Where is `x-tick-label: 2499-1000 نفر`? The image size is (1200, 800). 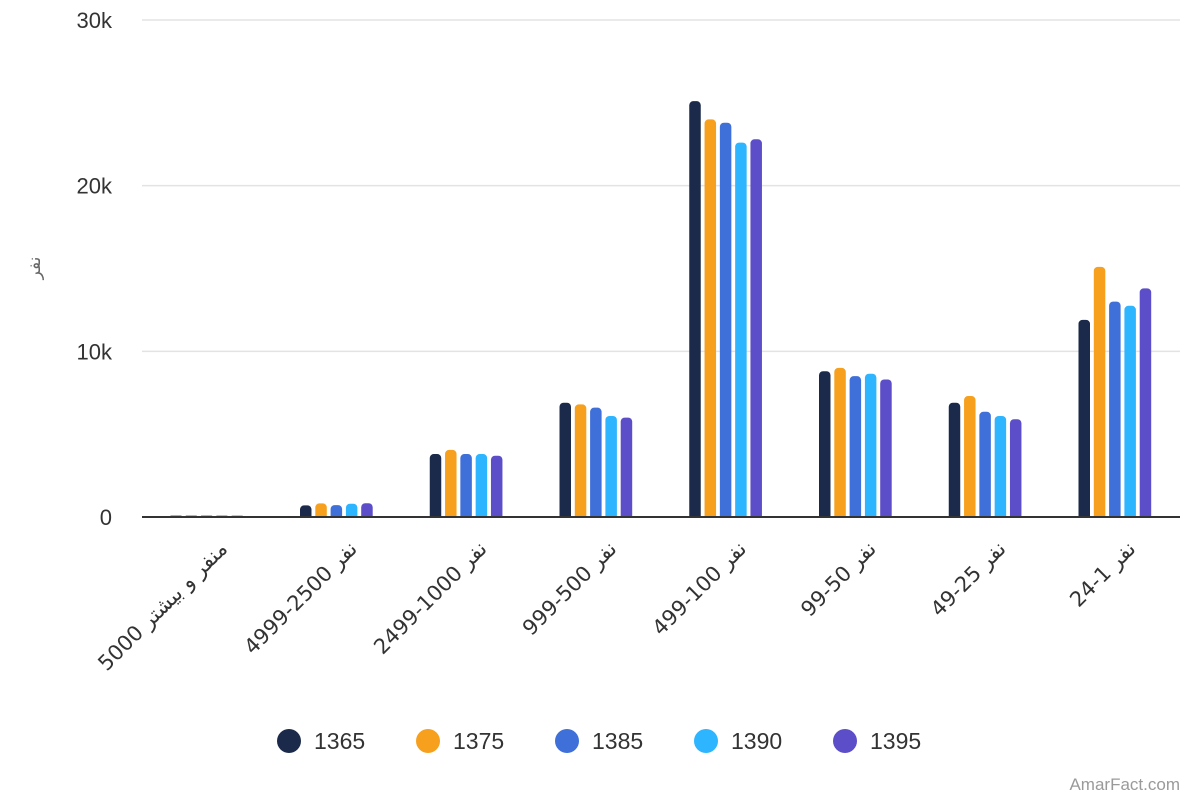
x-tick-label: 2499-1000 نفر is located at coordinates (430, 598).